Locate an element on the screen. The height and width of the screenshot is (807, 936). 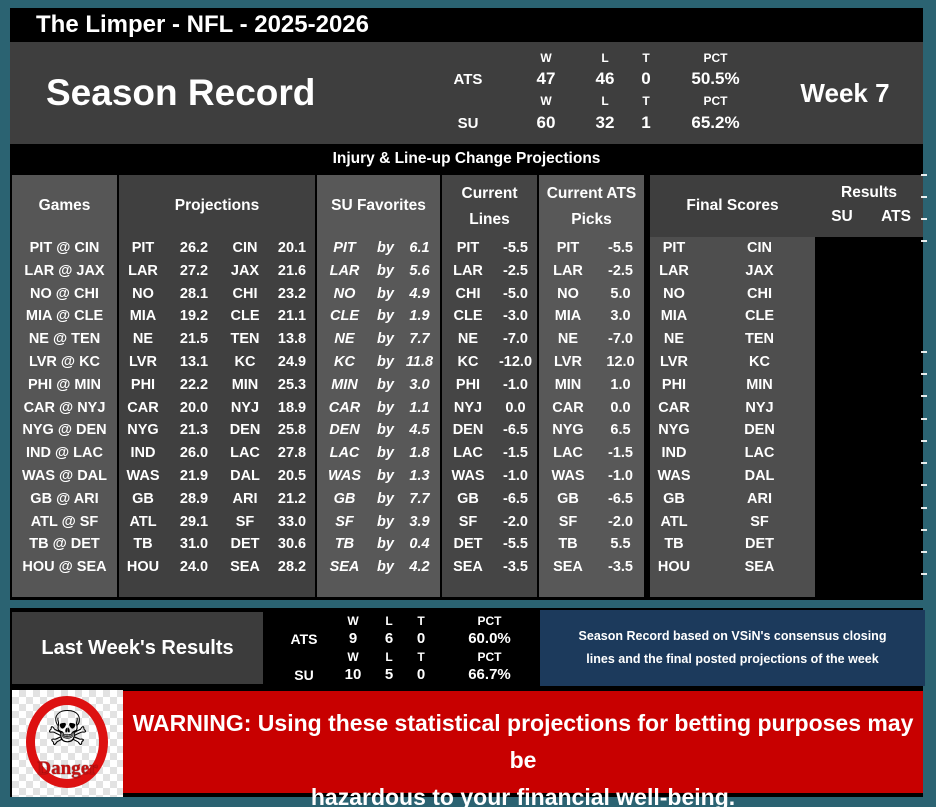
line-team-abbr: LAC is located at coordinates (468, 453).